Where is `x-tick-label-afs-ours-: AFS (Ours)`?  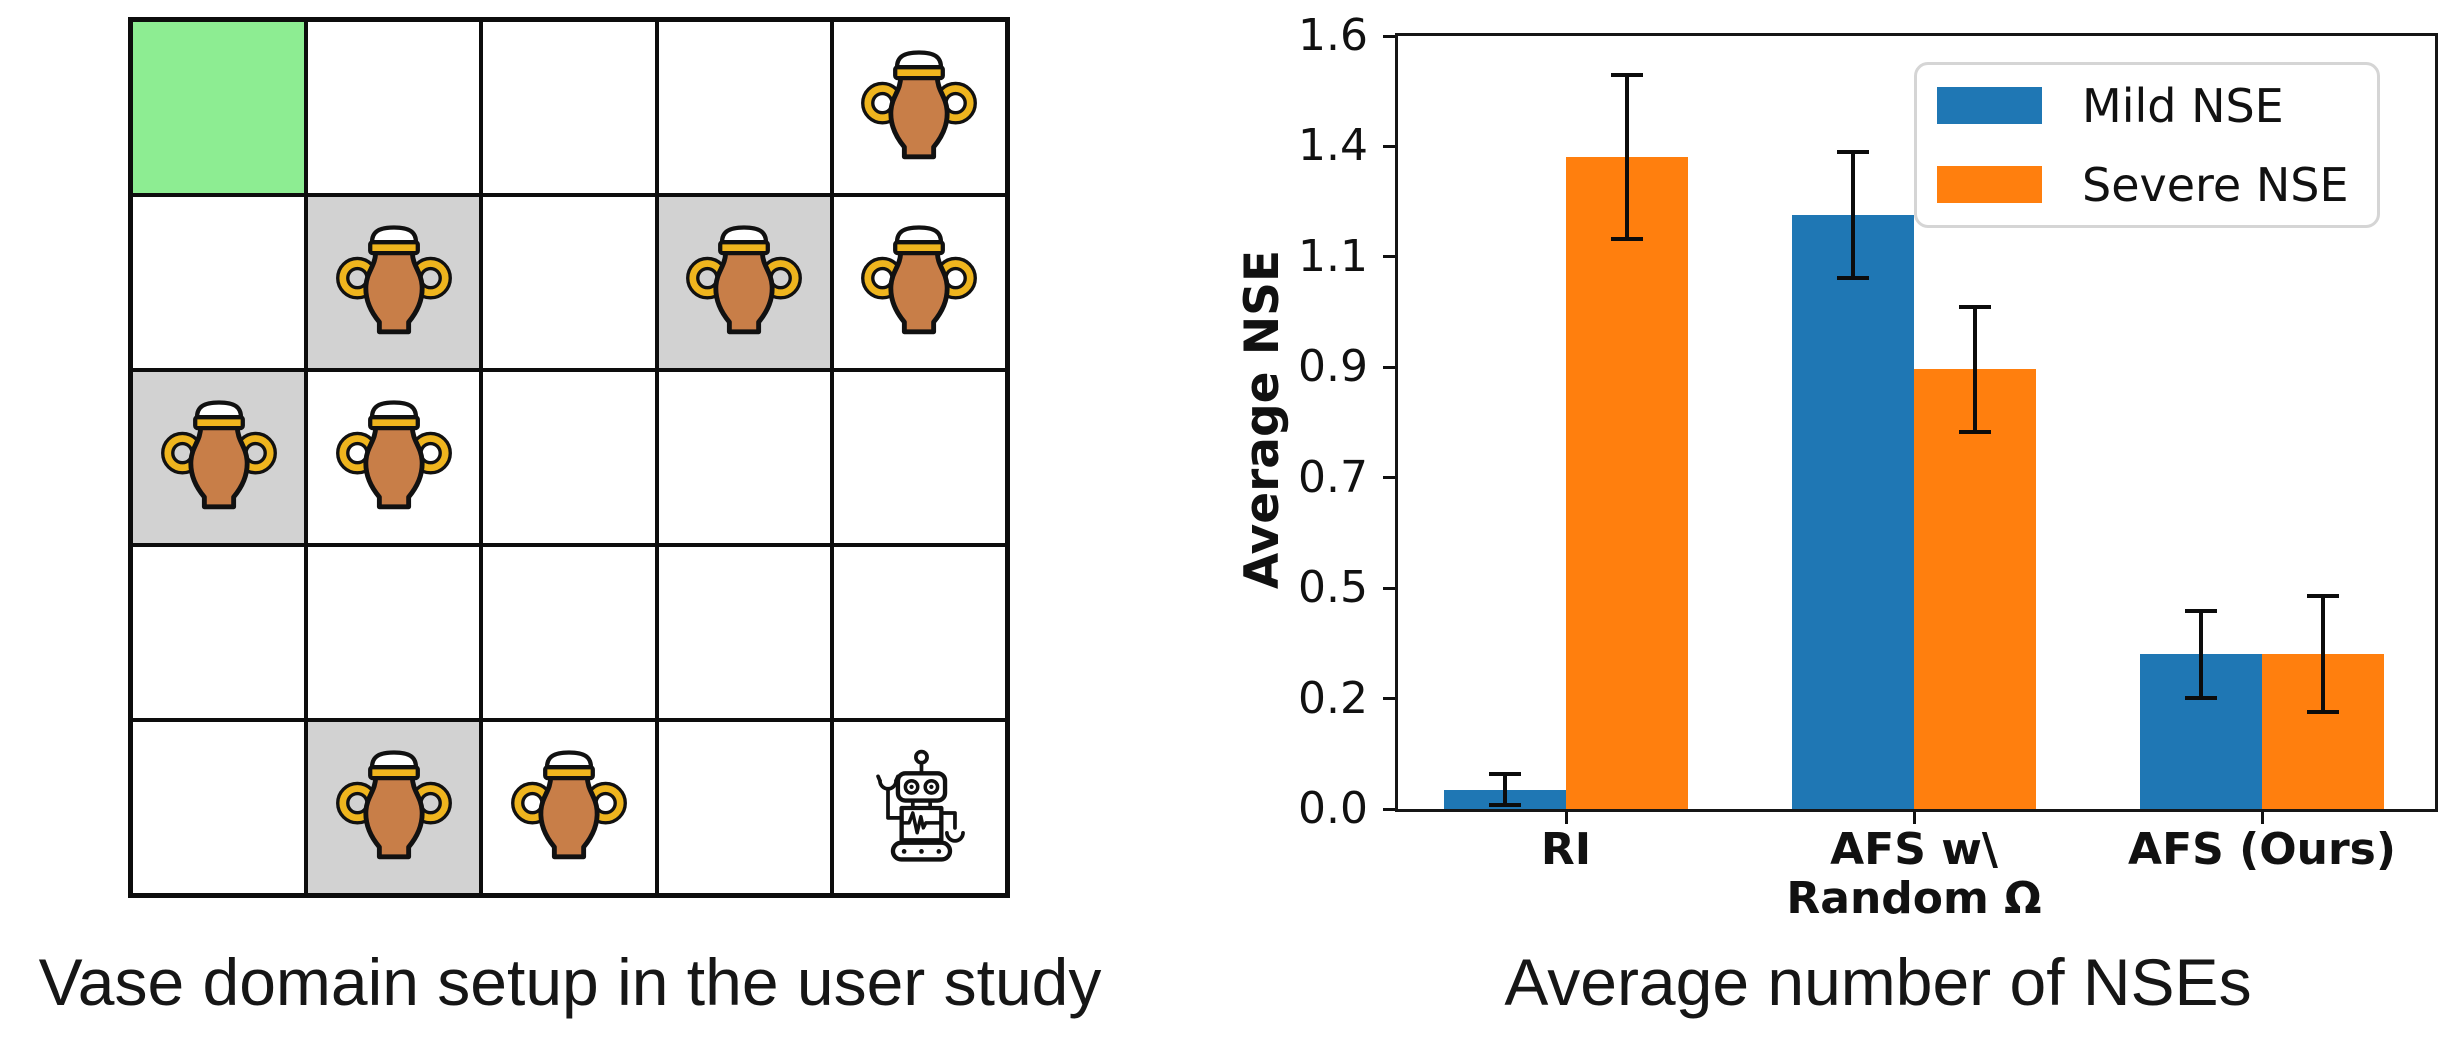 x-tick-label-afs-ours-: AFS (Ours) is located at coordinates (2246, 849).